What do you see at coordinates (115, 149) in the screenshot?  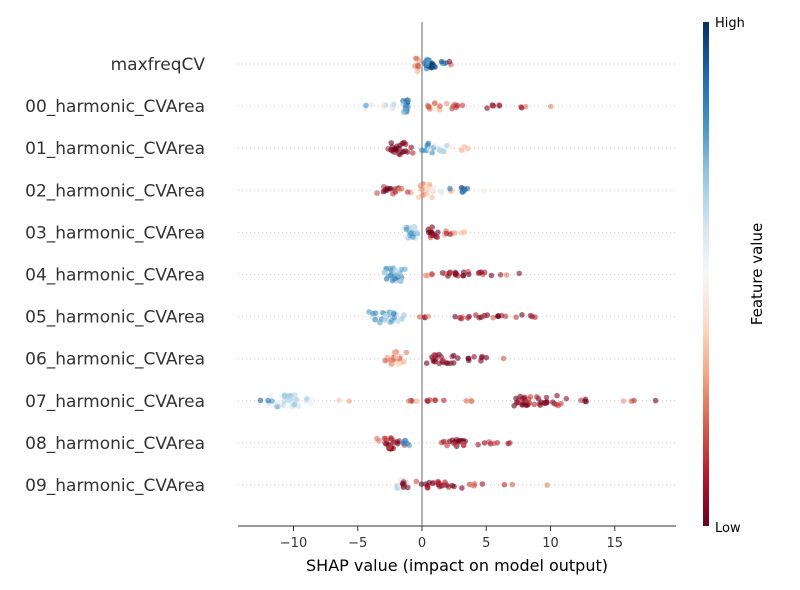 I see `feature-label: 01_harmonic_CVArea` at bounding box center [115, 149].